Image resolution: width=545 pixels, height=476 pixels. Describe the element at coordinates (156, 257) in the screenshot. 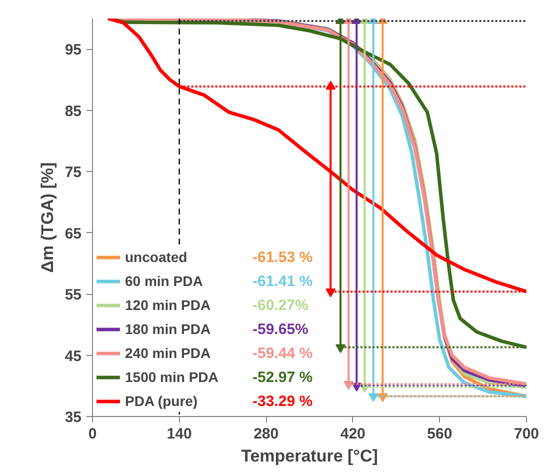

I see `legend-label: uncoated` at that location.